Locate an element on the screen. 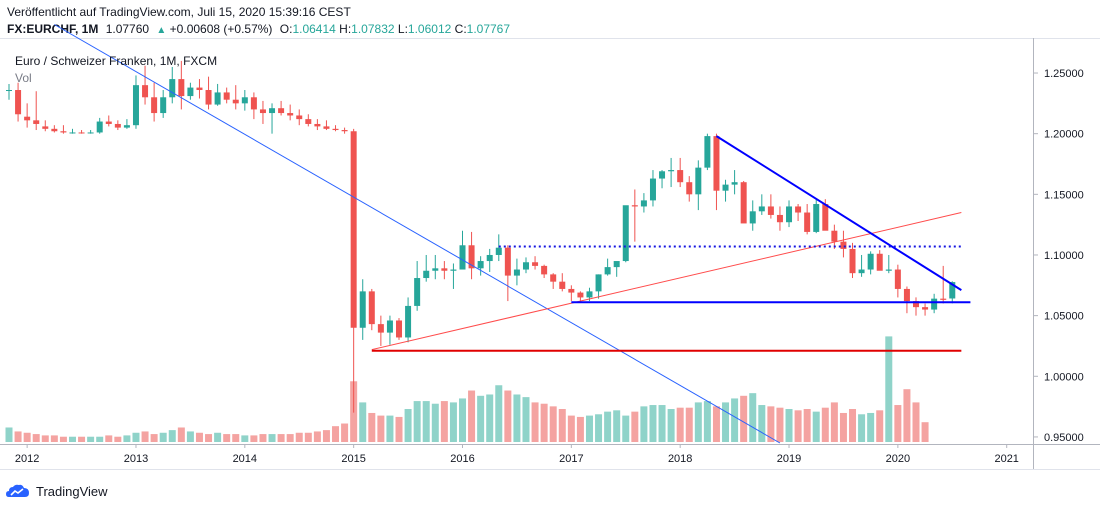  time-tick-label: 2017 is located at coordinates (571, 459).